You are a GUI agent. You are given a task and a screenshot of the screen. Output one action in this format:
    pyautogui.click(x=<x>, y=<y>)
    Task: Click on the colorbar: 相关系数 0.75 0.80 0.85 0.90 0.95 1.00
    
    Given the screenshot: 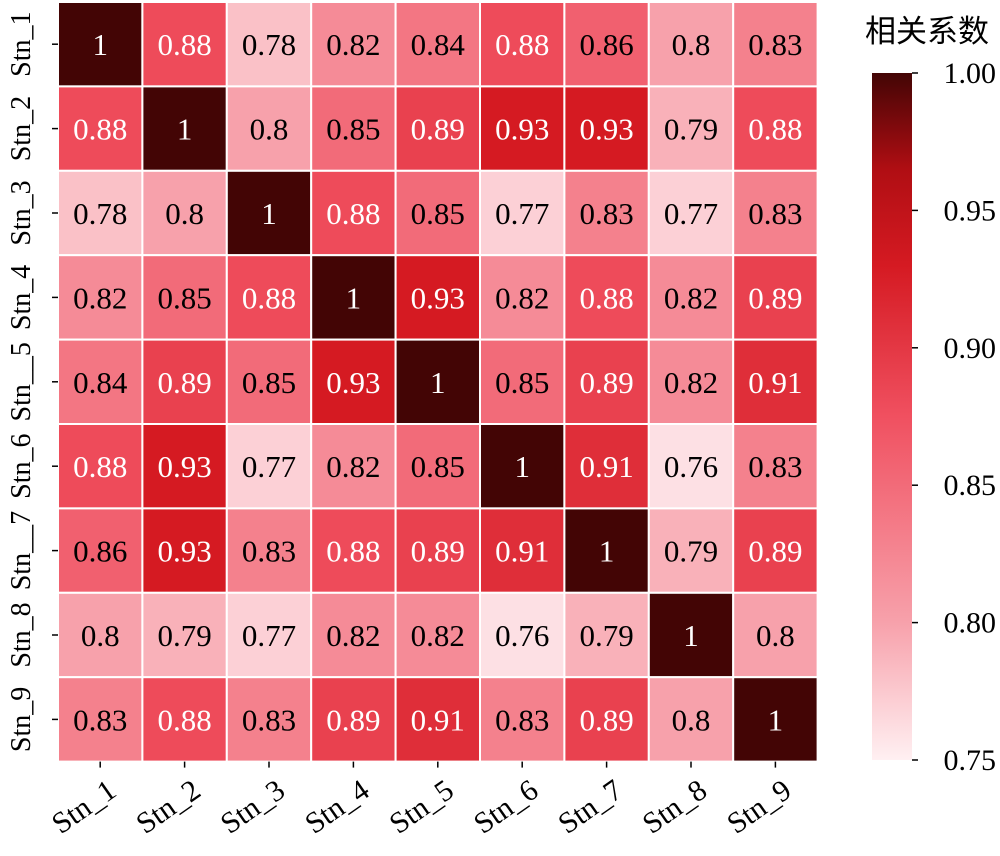 What is the action you would take?
    pyautogui.click(x=930, y=395)
    